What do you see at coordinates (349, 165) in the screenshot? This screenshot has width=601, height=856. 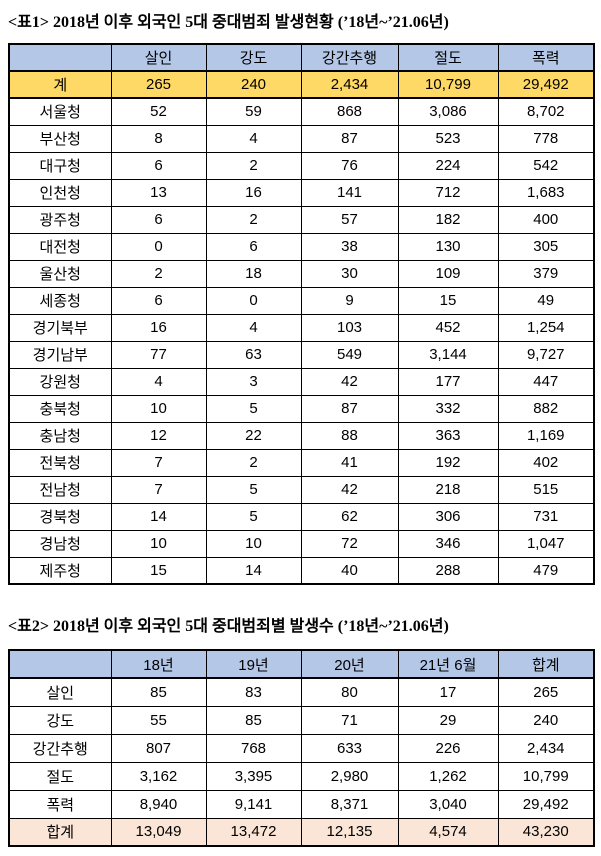 I see `value-cell: 76` at bounding box center [349, 165].